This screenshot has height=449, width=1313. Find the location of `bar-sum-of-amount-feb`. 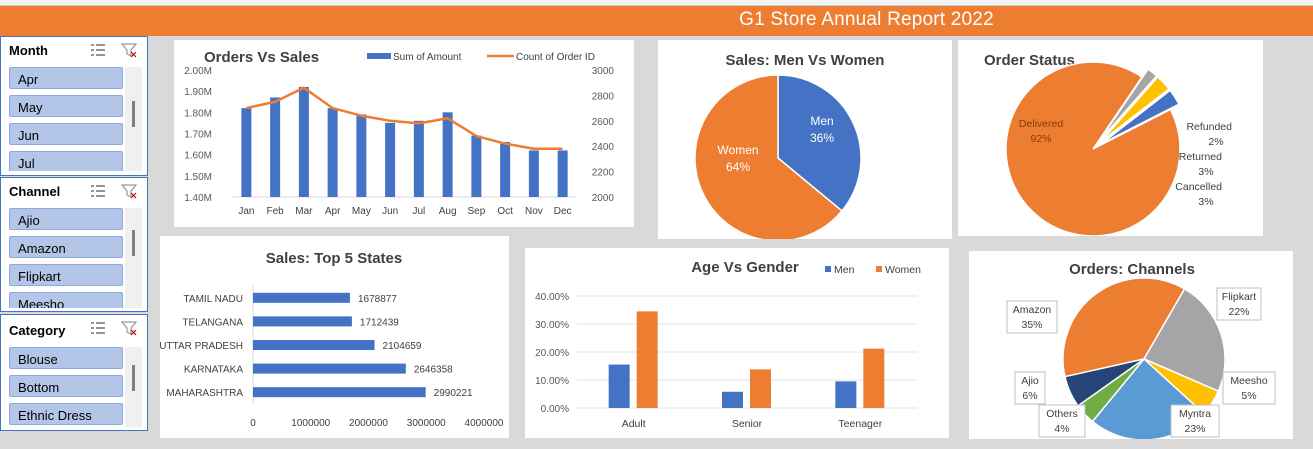

bar-sum-of-amount-feb is located at coordinates (275, 147).